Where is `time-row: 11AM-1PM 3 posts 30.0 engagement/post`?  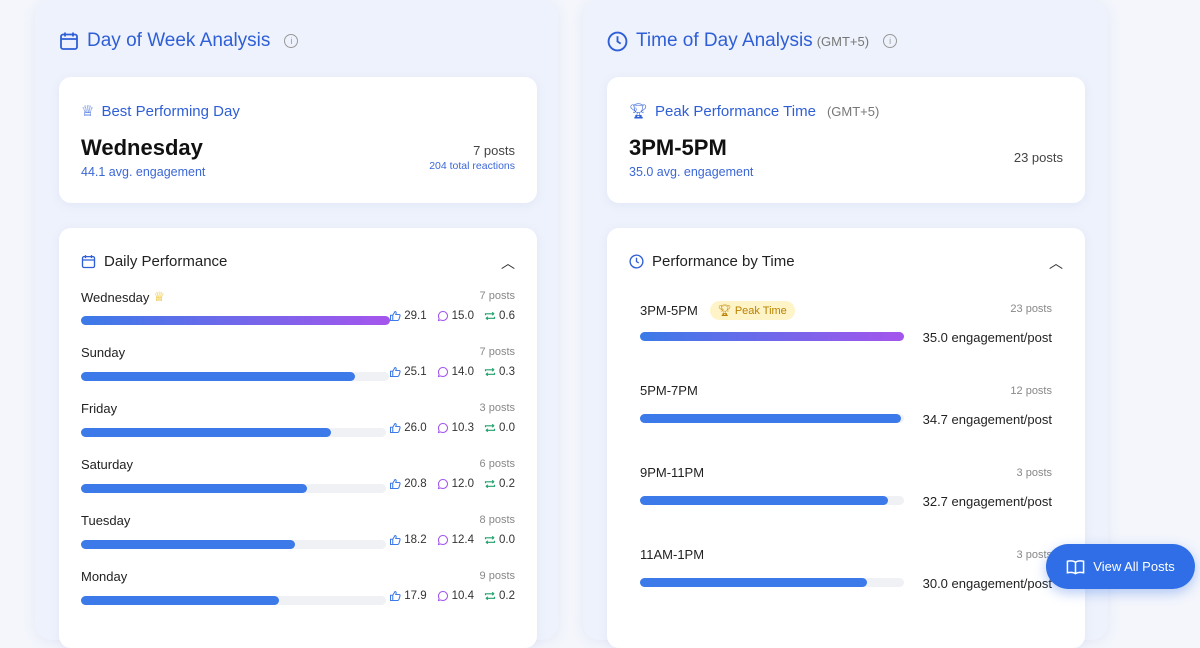
time-row: 11AM-1PM 3 posts 30.0 engagement/post is located at coordinates (846, 569).